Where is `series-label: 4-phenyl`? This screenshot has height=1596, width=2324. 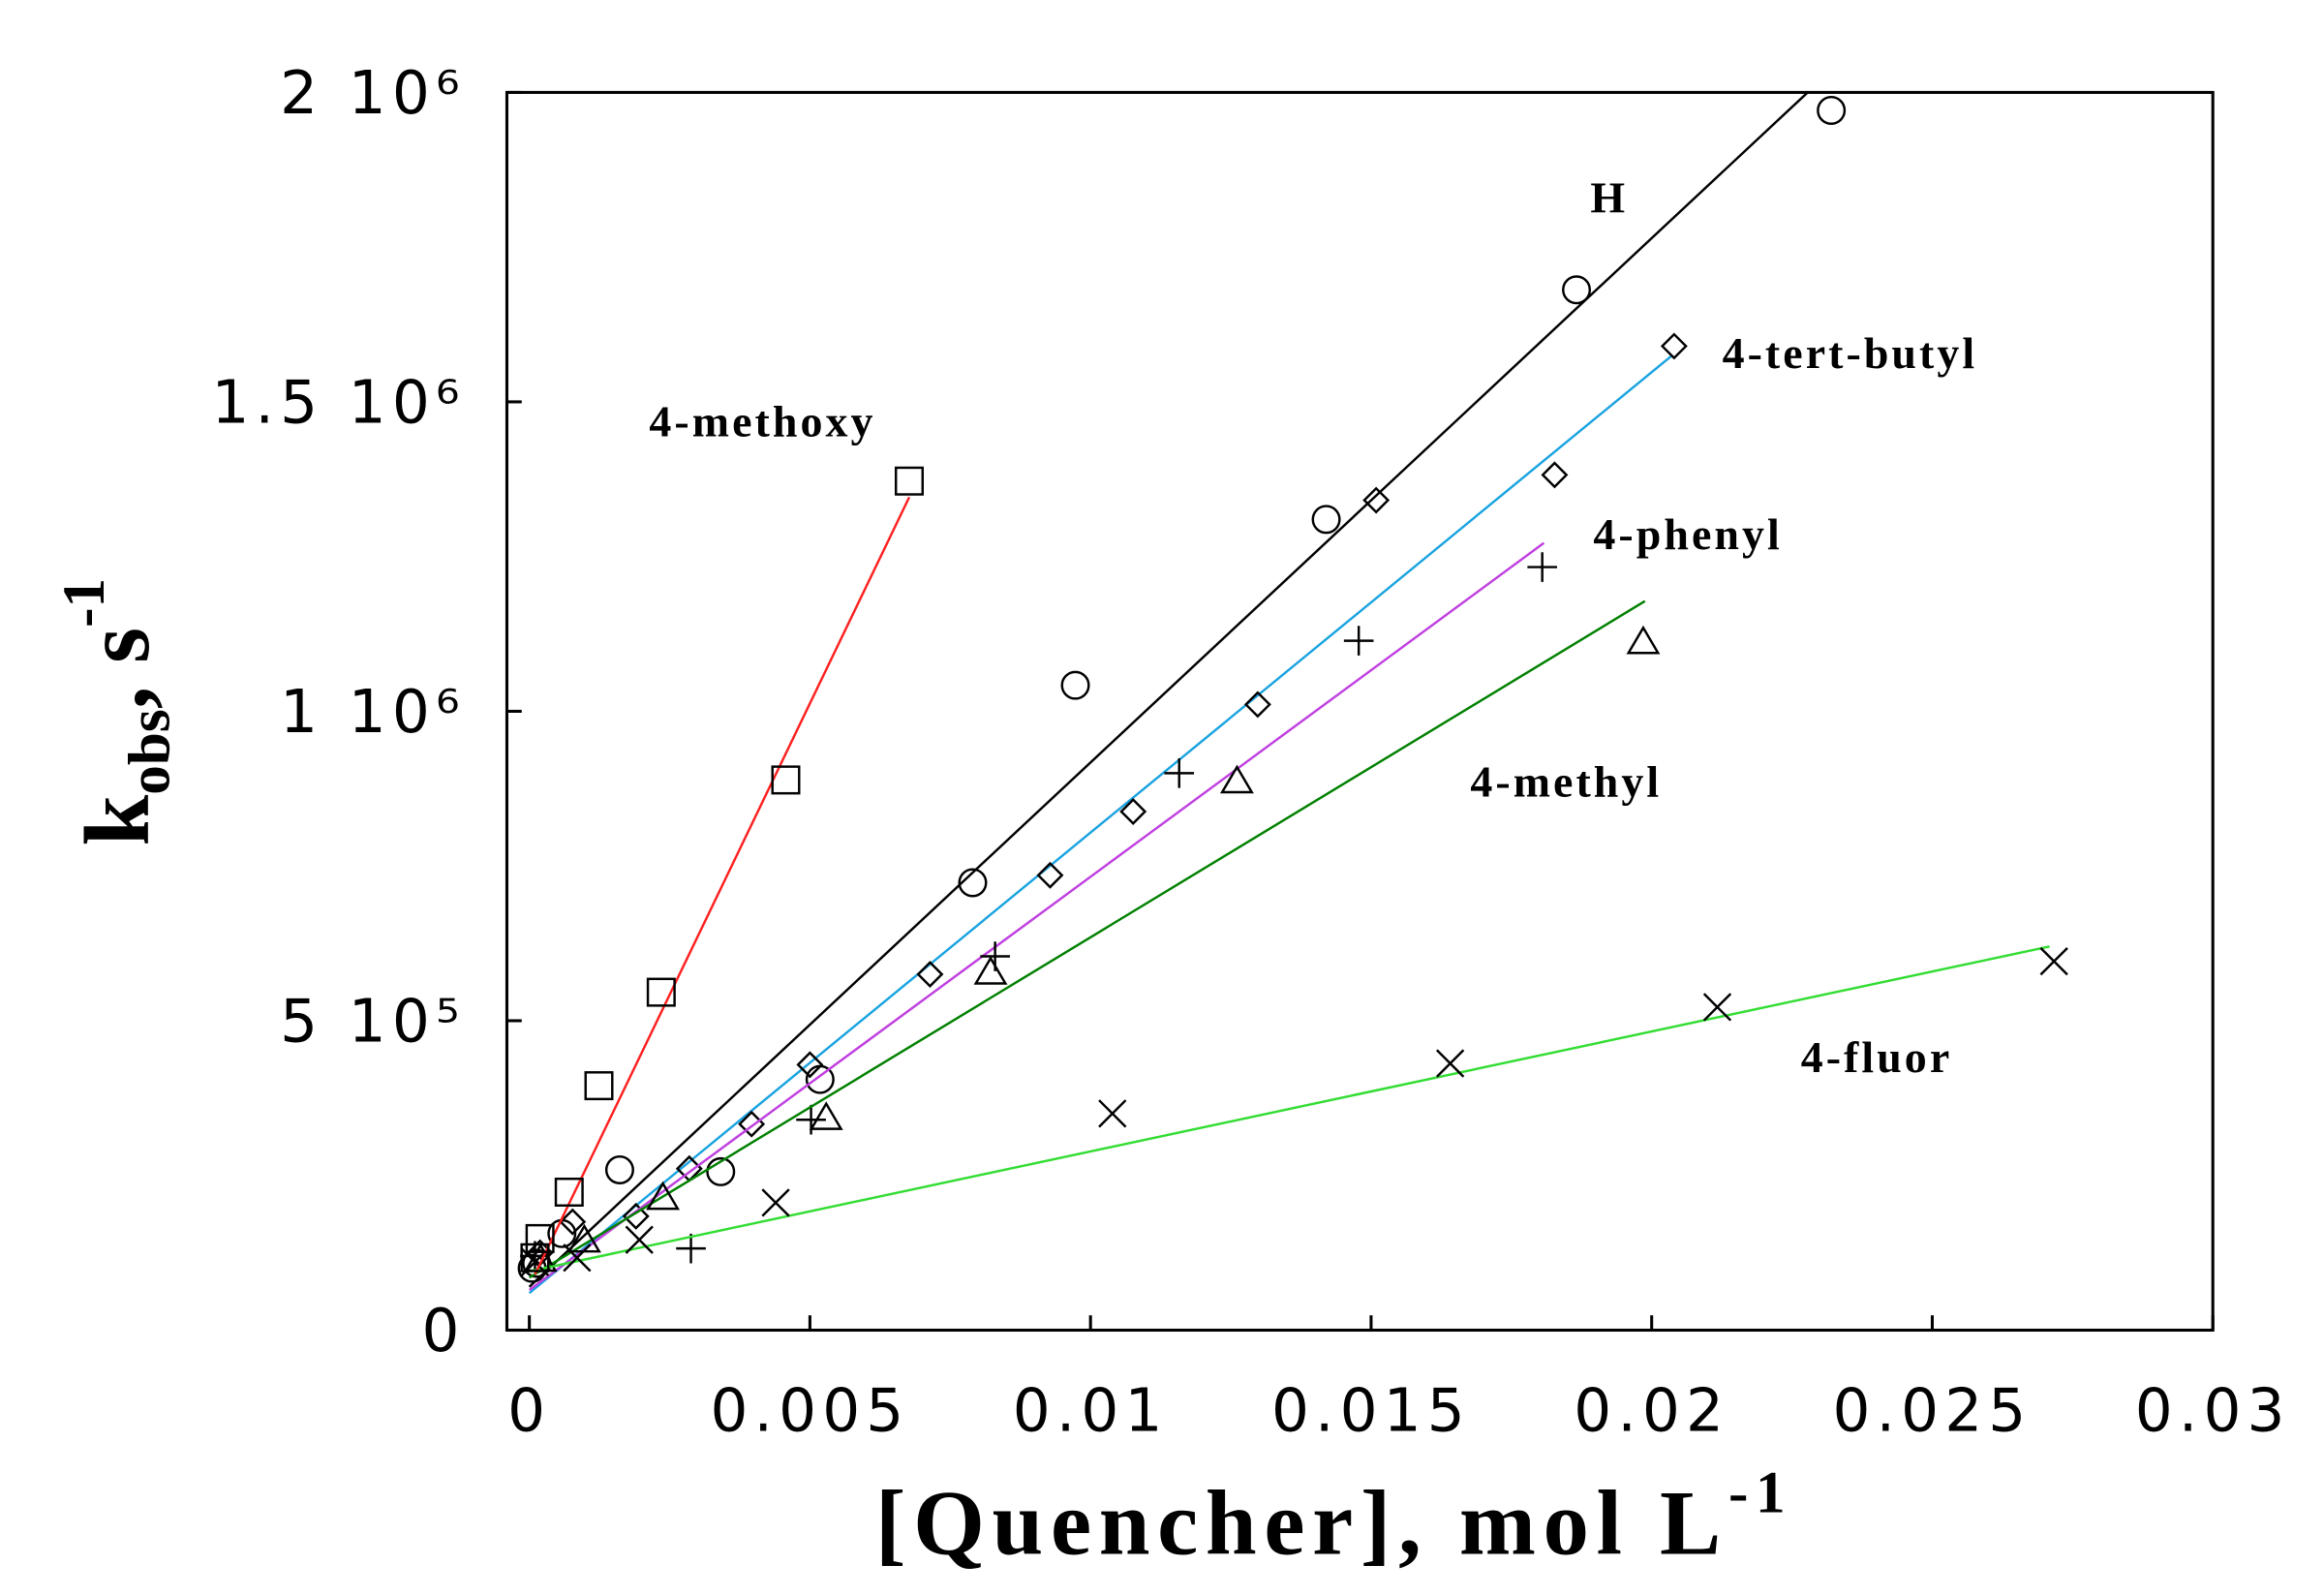
series-label: 4-phenyl is located at coordinates (1687, 534).